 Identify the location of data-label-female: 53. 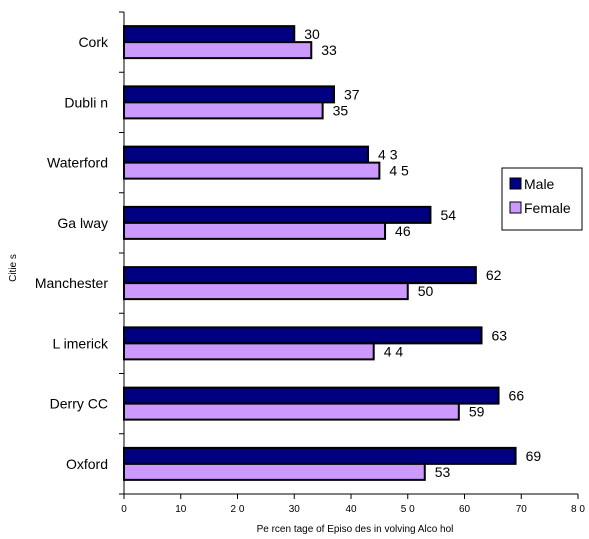
(443, 472).